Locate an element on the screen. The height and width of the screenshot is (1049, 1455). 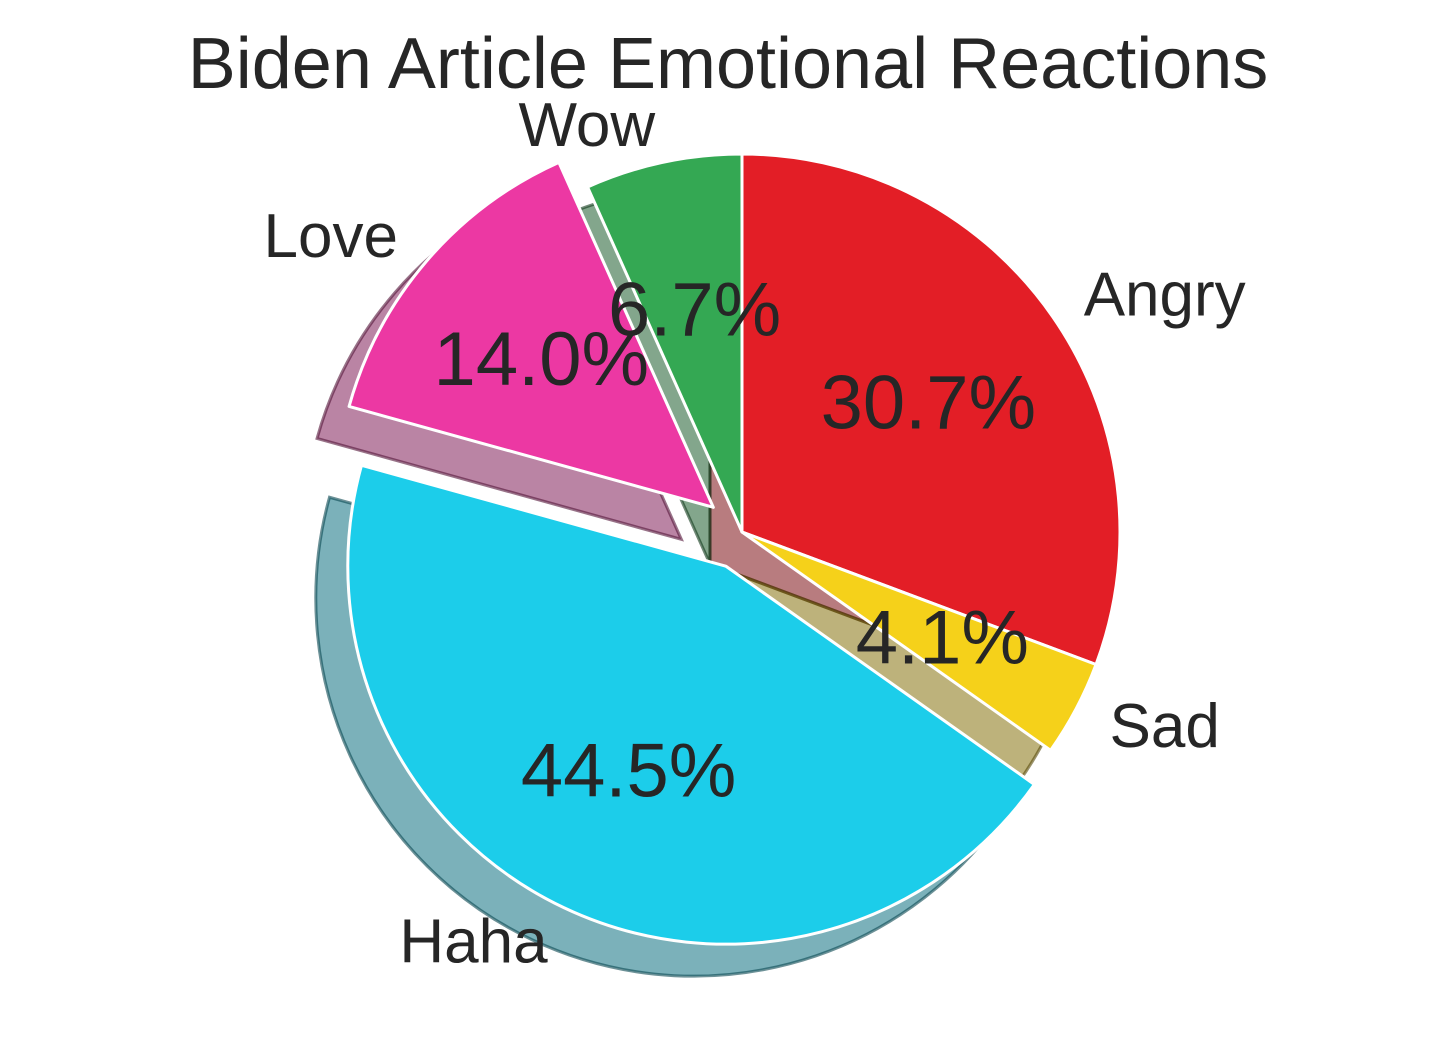
slice-angry is located at coordinates (931, 409).